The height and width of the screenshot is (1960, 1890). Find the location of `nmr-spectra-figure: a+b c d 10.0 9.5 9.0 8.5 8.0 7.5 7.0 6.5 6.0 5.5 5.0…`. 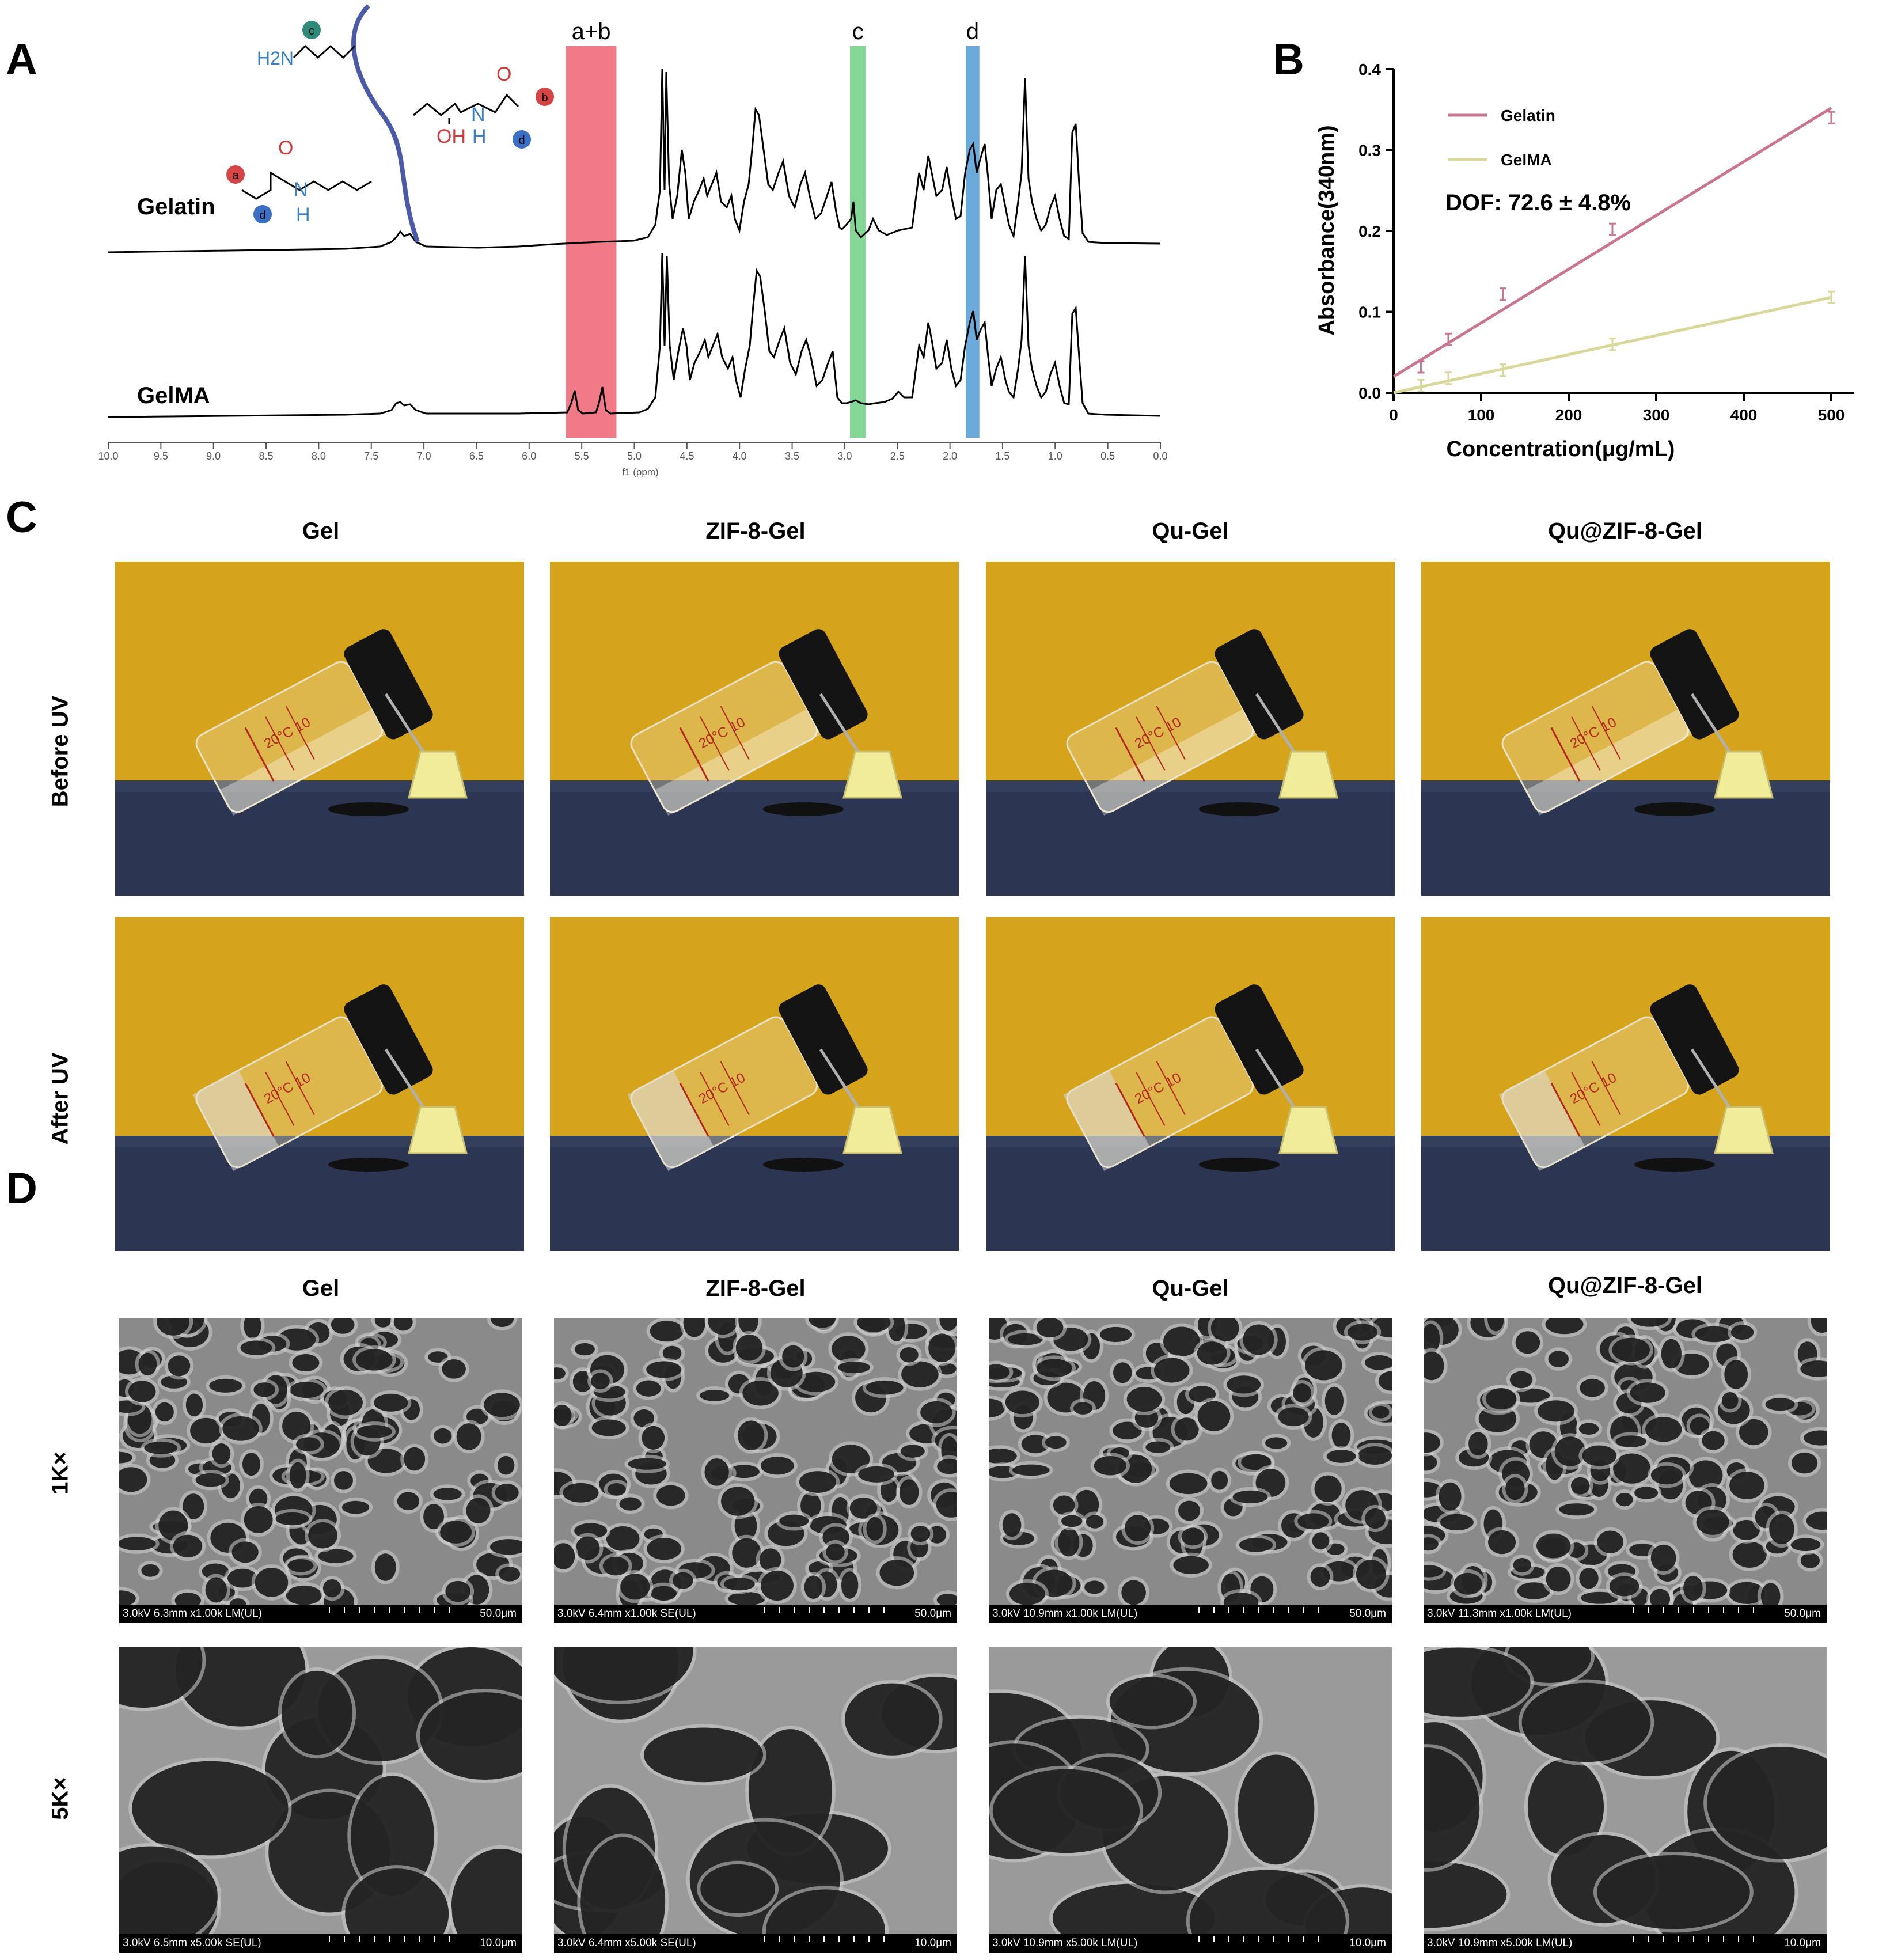

nmr-spectra-figure: a+b c d 10.0 9.5 9.0 8.5 8.0 7.5 7.0 6.5 6.0 5.5 5.0… is located at coordinates (633, 240).